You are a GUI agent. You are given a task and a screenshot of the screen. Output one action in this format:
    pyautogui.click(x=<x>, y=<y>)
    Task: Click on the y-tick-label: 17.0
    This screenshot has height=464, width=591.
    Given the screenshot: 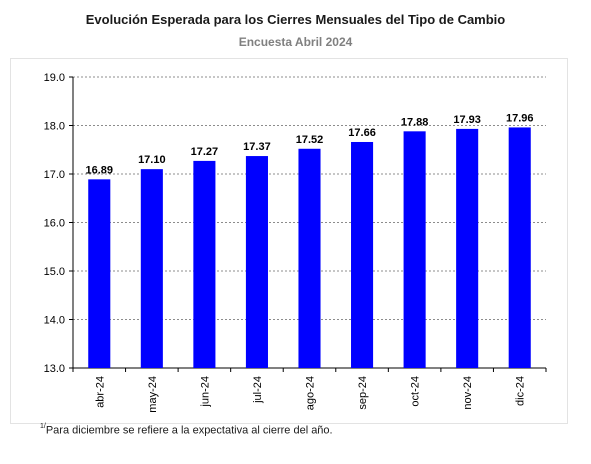 What is the action you would take?
    pyautogui.click(x=54, y=175)
    